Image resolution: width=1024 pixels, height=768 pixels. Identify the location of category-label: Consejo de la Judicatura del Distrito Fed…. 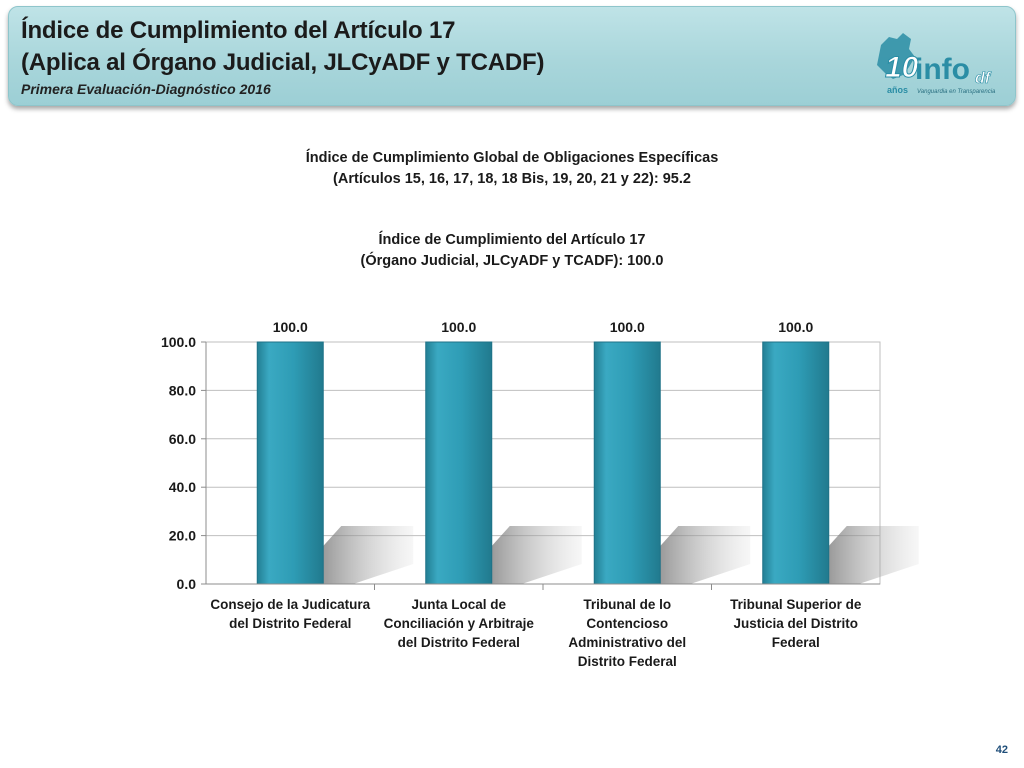
(290, 614).